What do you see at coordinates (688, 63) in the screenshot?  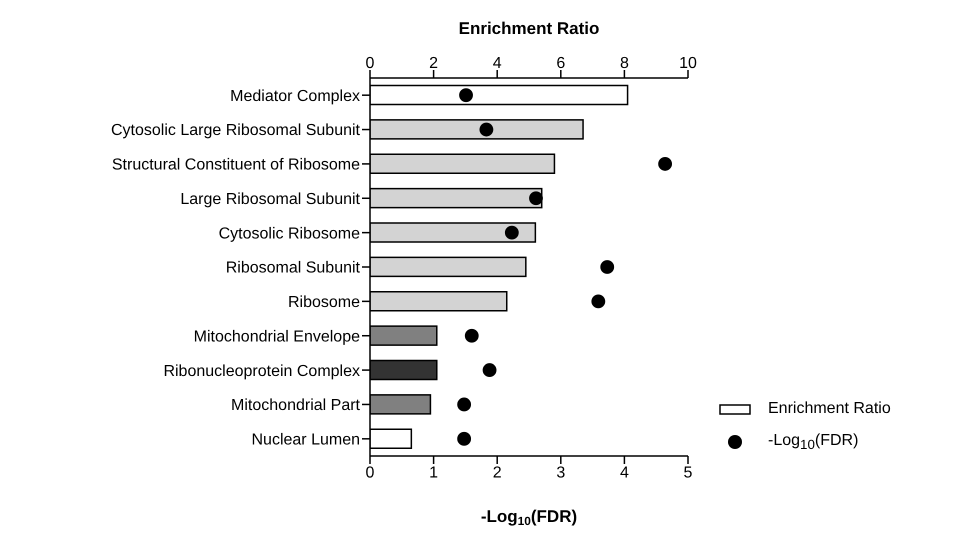 I see `x2-tick-label: 10` at bounding box center [688, 63].